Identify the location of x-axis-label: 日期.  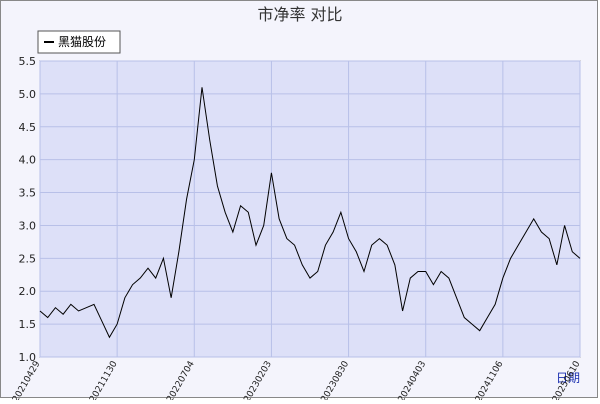
(568, 378).